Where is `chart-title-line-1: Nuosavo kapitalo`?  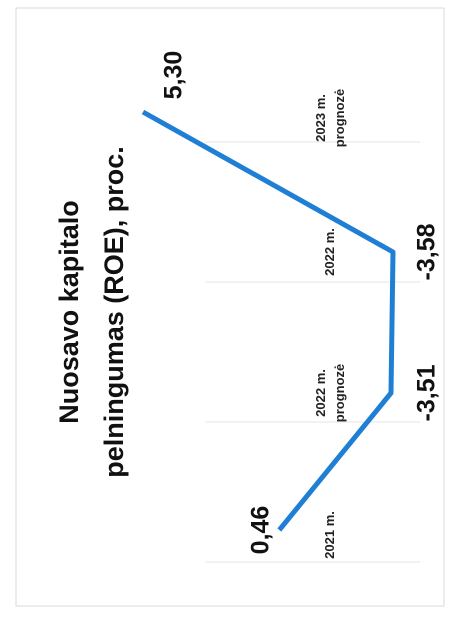
chart-title-line-1: Nuosavo kapitalo is located at coordinates (69, 312).